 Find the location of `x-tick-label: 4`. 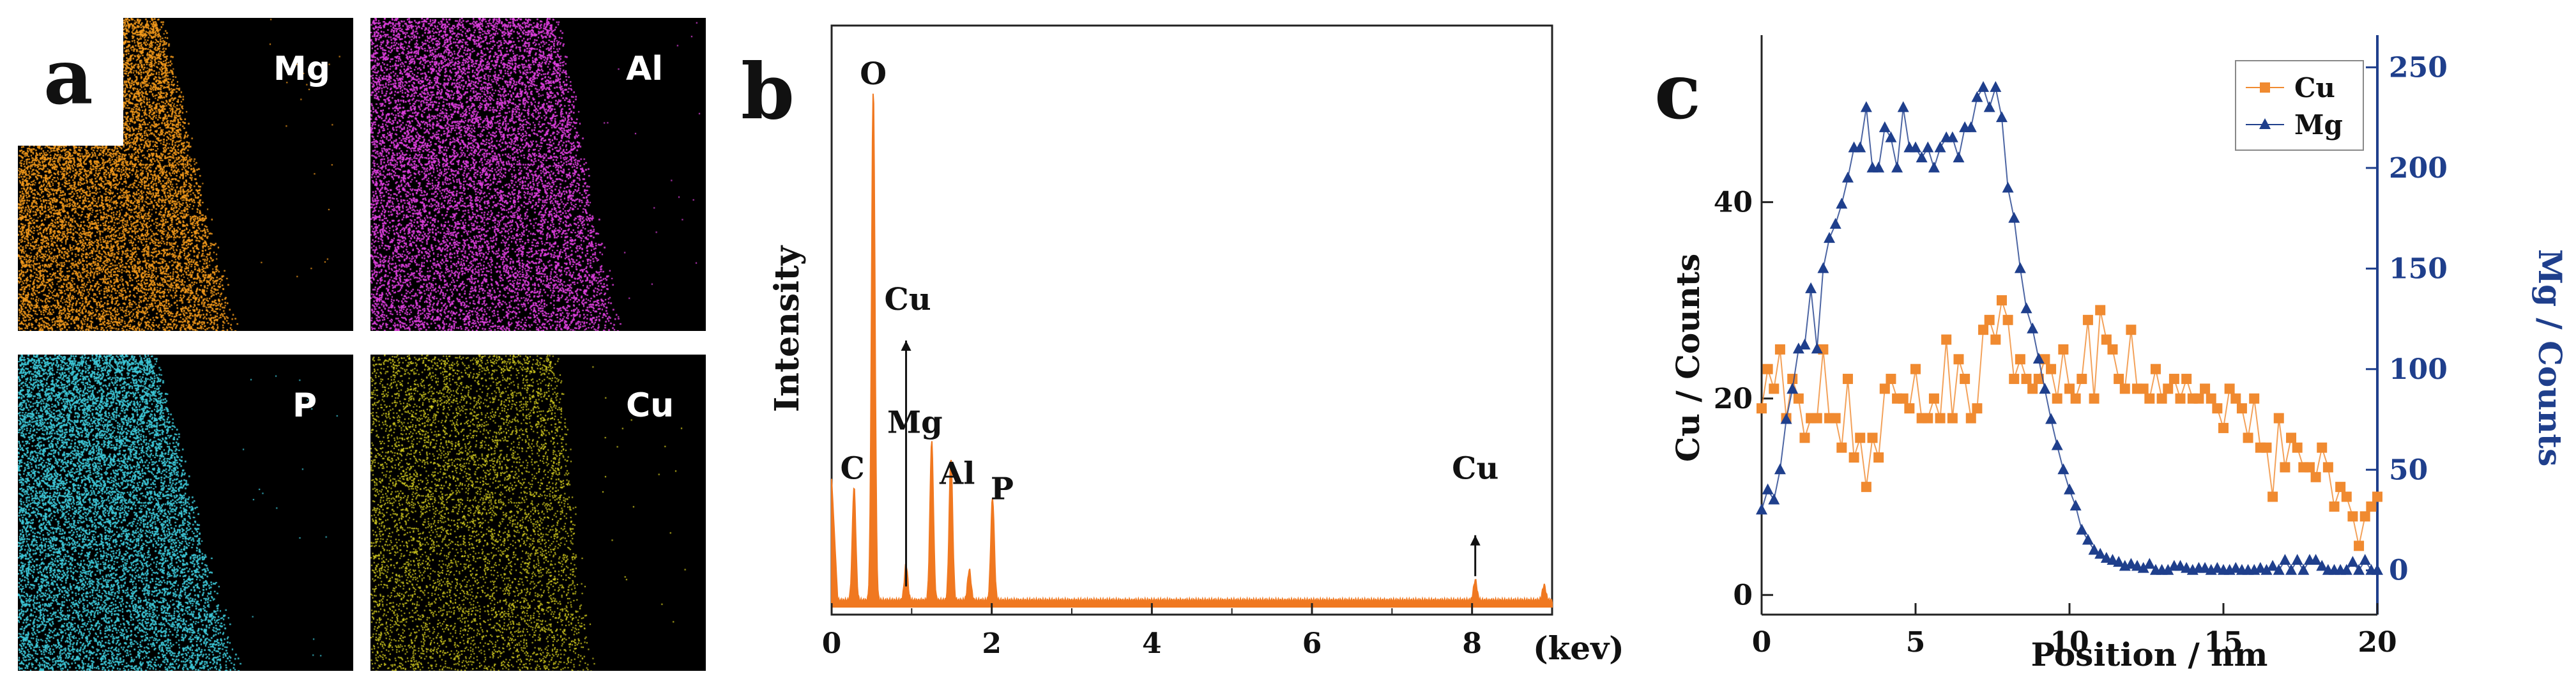

x-tick-label: 4 is located at coordinates (1152, 643).